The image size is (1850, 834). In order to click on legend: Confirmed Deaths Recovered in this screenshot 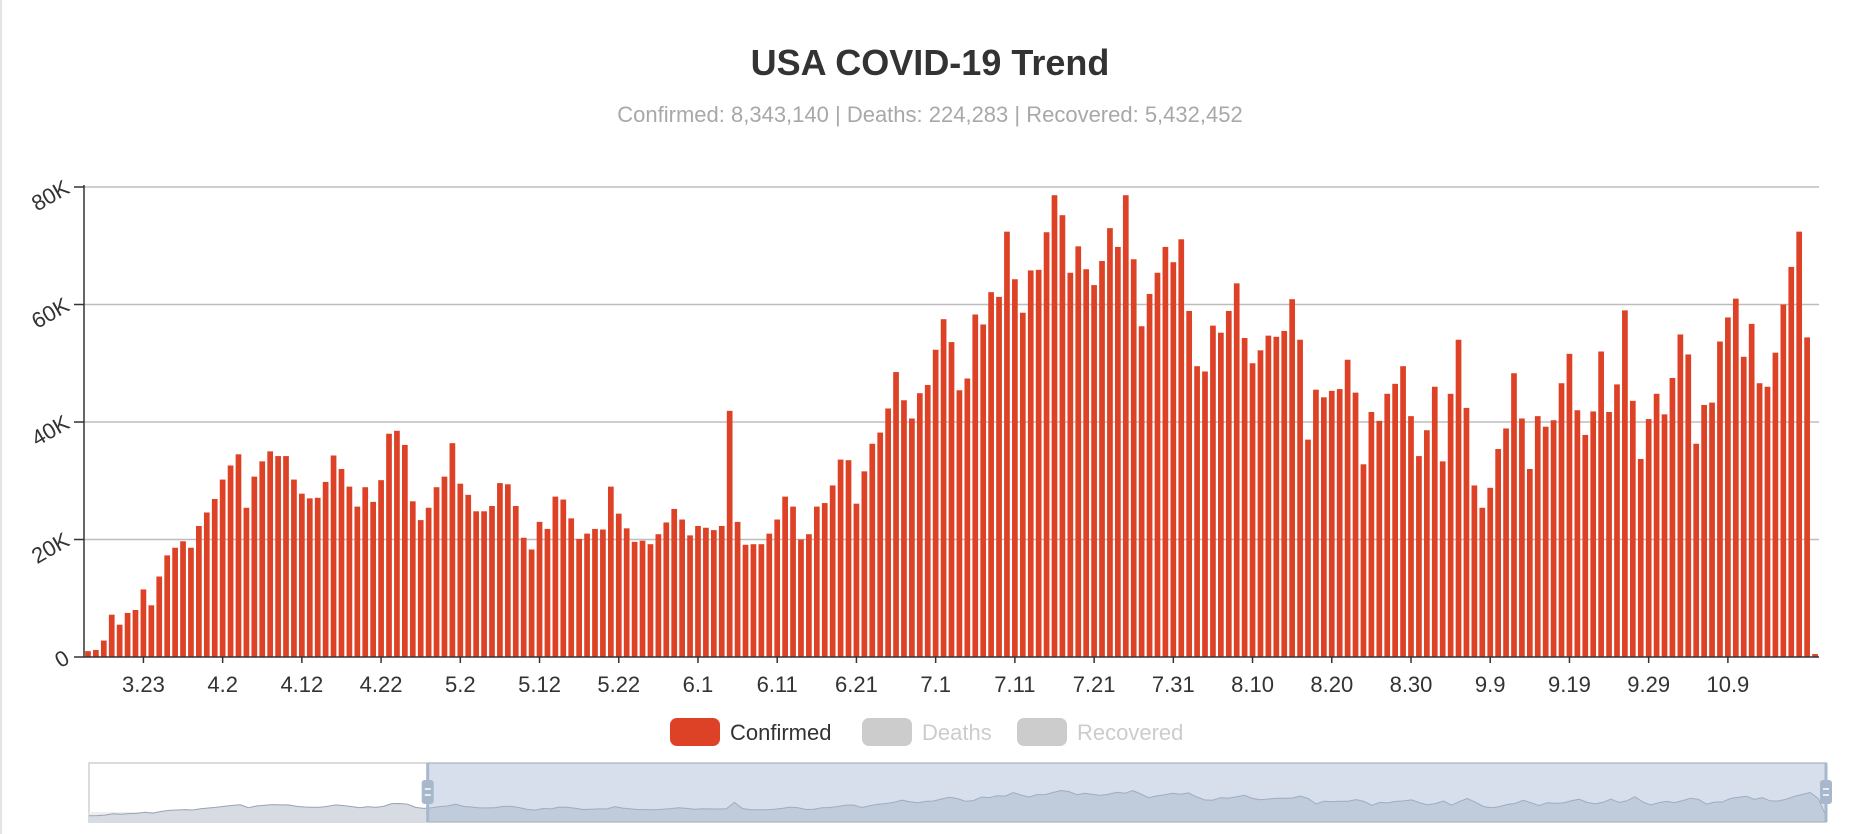, I will do `click(926, 732)`.